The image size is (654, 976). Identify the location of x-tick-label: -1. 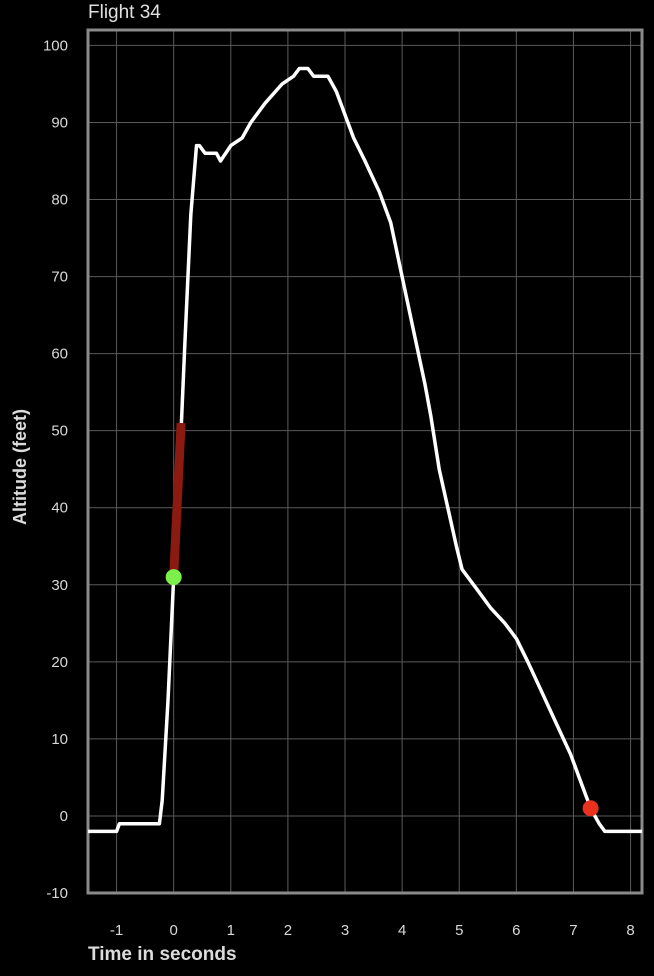
(116, 930).